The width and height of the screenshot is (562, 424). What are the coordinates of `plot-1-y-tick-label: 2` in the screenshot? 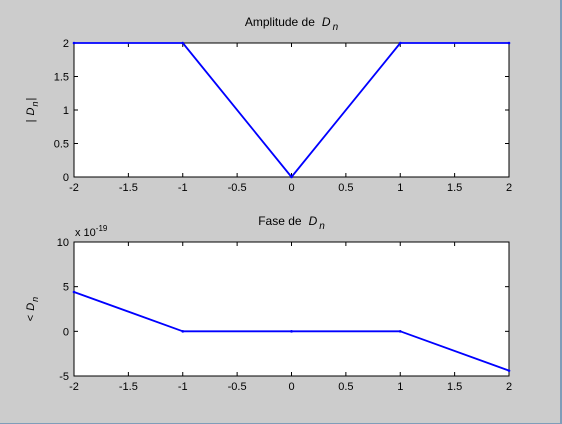 It's located at (66, 44).